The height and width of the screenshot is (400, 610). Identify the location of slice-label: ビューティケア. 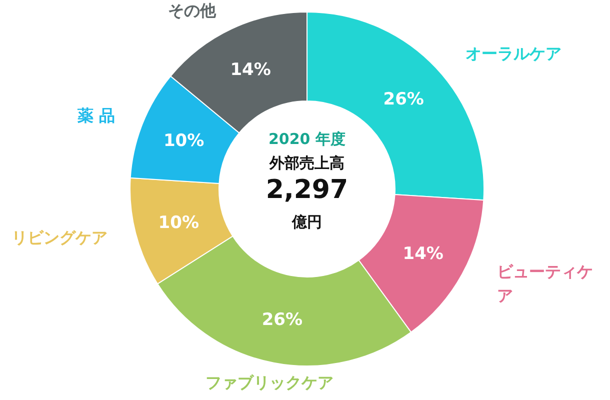
(545, 283).